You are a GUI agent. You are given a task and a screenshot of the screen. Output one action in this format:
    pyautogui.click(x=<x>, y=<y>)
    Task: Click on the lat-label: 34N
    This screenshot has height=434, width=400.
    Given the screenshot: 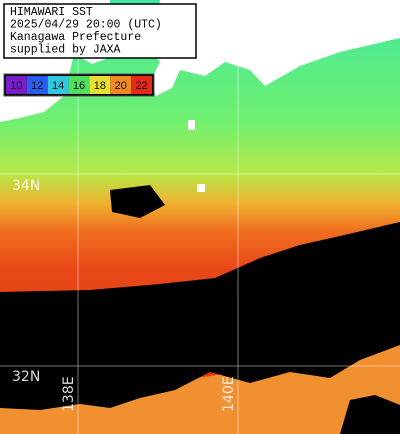 What is the action you would take?
    pyautogui.click(x=26, y=186)
    